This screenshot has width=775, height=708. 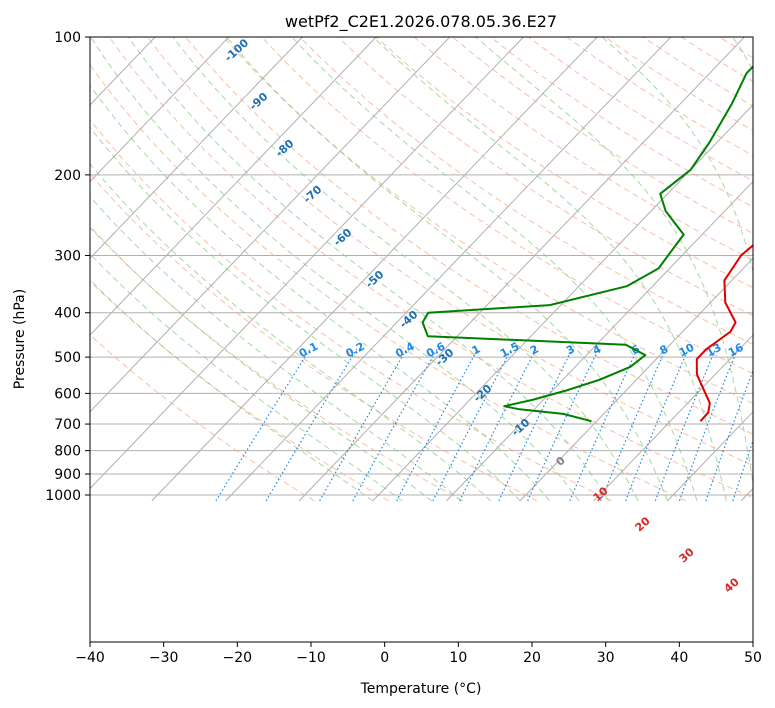 What do you see at coordinates (736, 350) in the screenshot?
I see `mixing-ratio-label: 16` at bounding box center [736, 350].